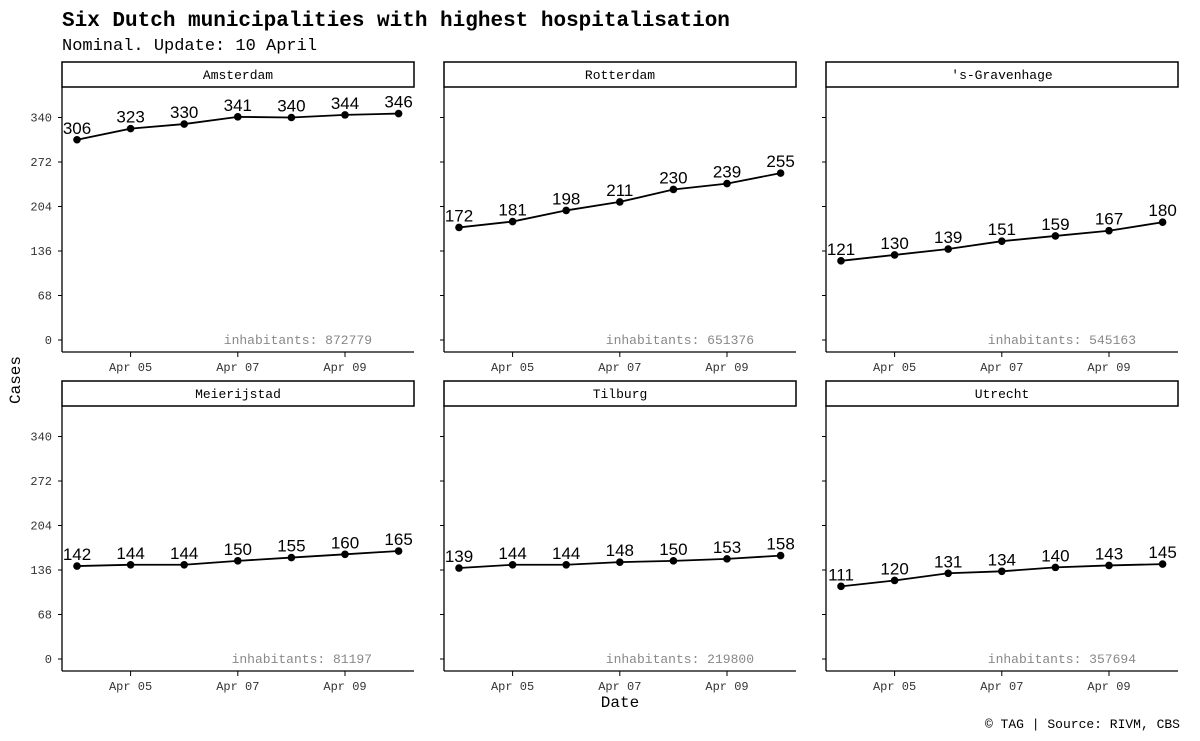  Describe the element at coordinates (459, 215) in the screenshot. I see `data-label: 172` at that location.